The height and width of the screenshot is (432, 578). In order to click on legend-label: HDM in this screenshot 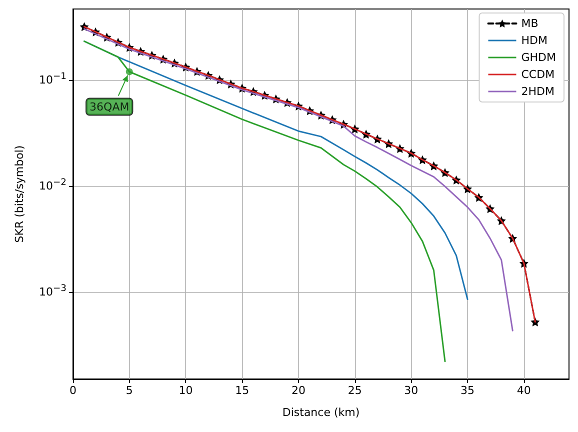, I will do `click(534, 40)`.